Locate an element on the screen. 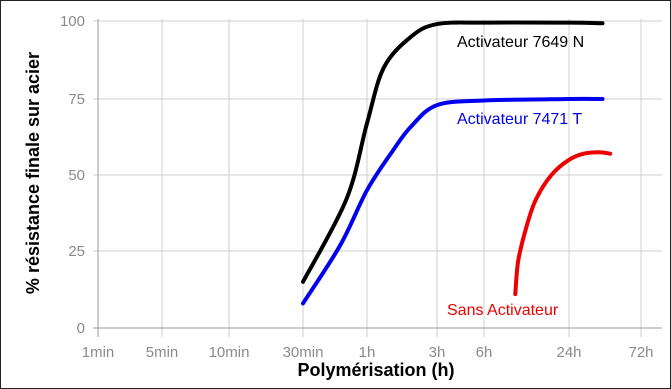  series-label-7649n: Activateur 7649 N is located at coordinates (520, 42).